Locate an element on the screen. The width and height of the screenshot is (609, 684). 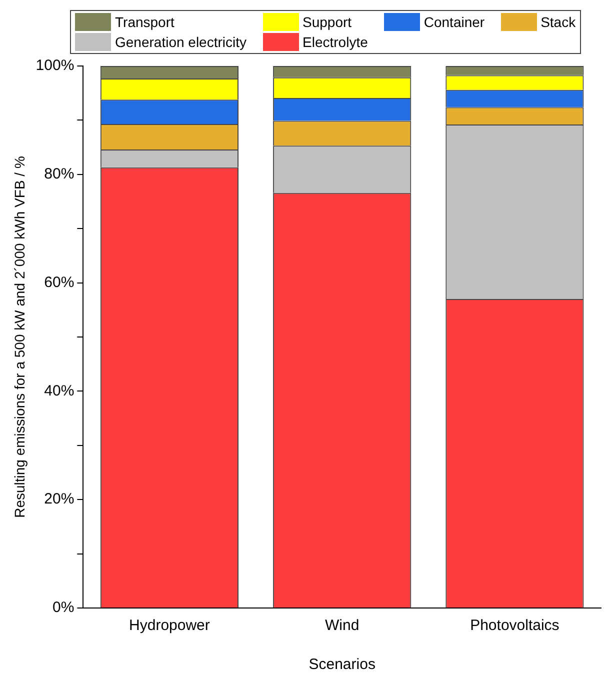
x-axis-title: Scenarios is located at coordinates (342, 665).